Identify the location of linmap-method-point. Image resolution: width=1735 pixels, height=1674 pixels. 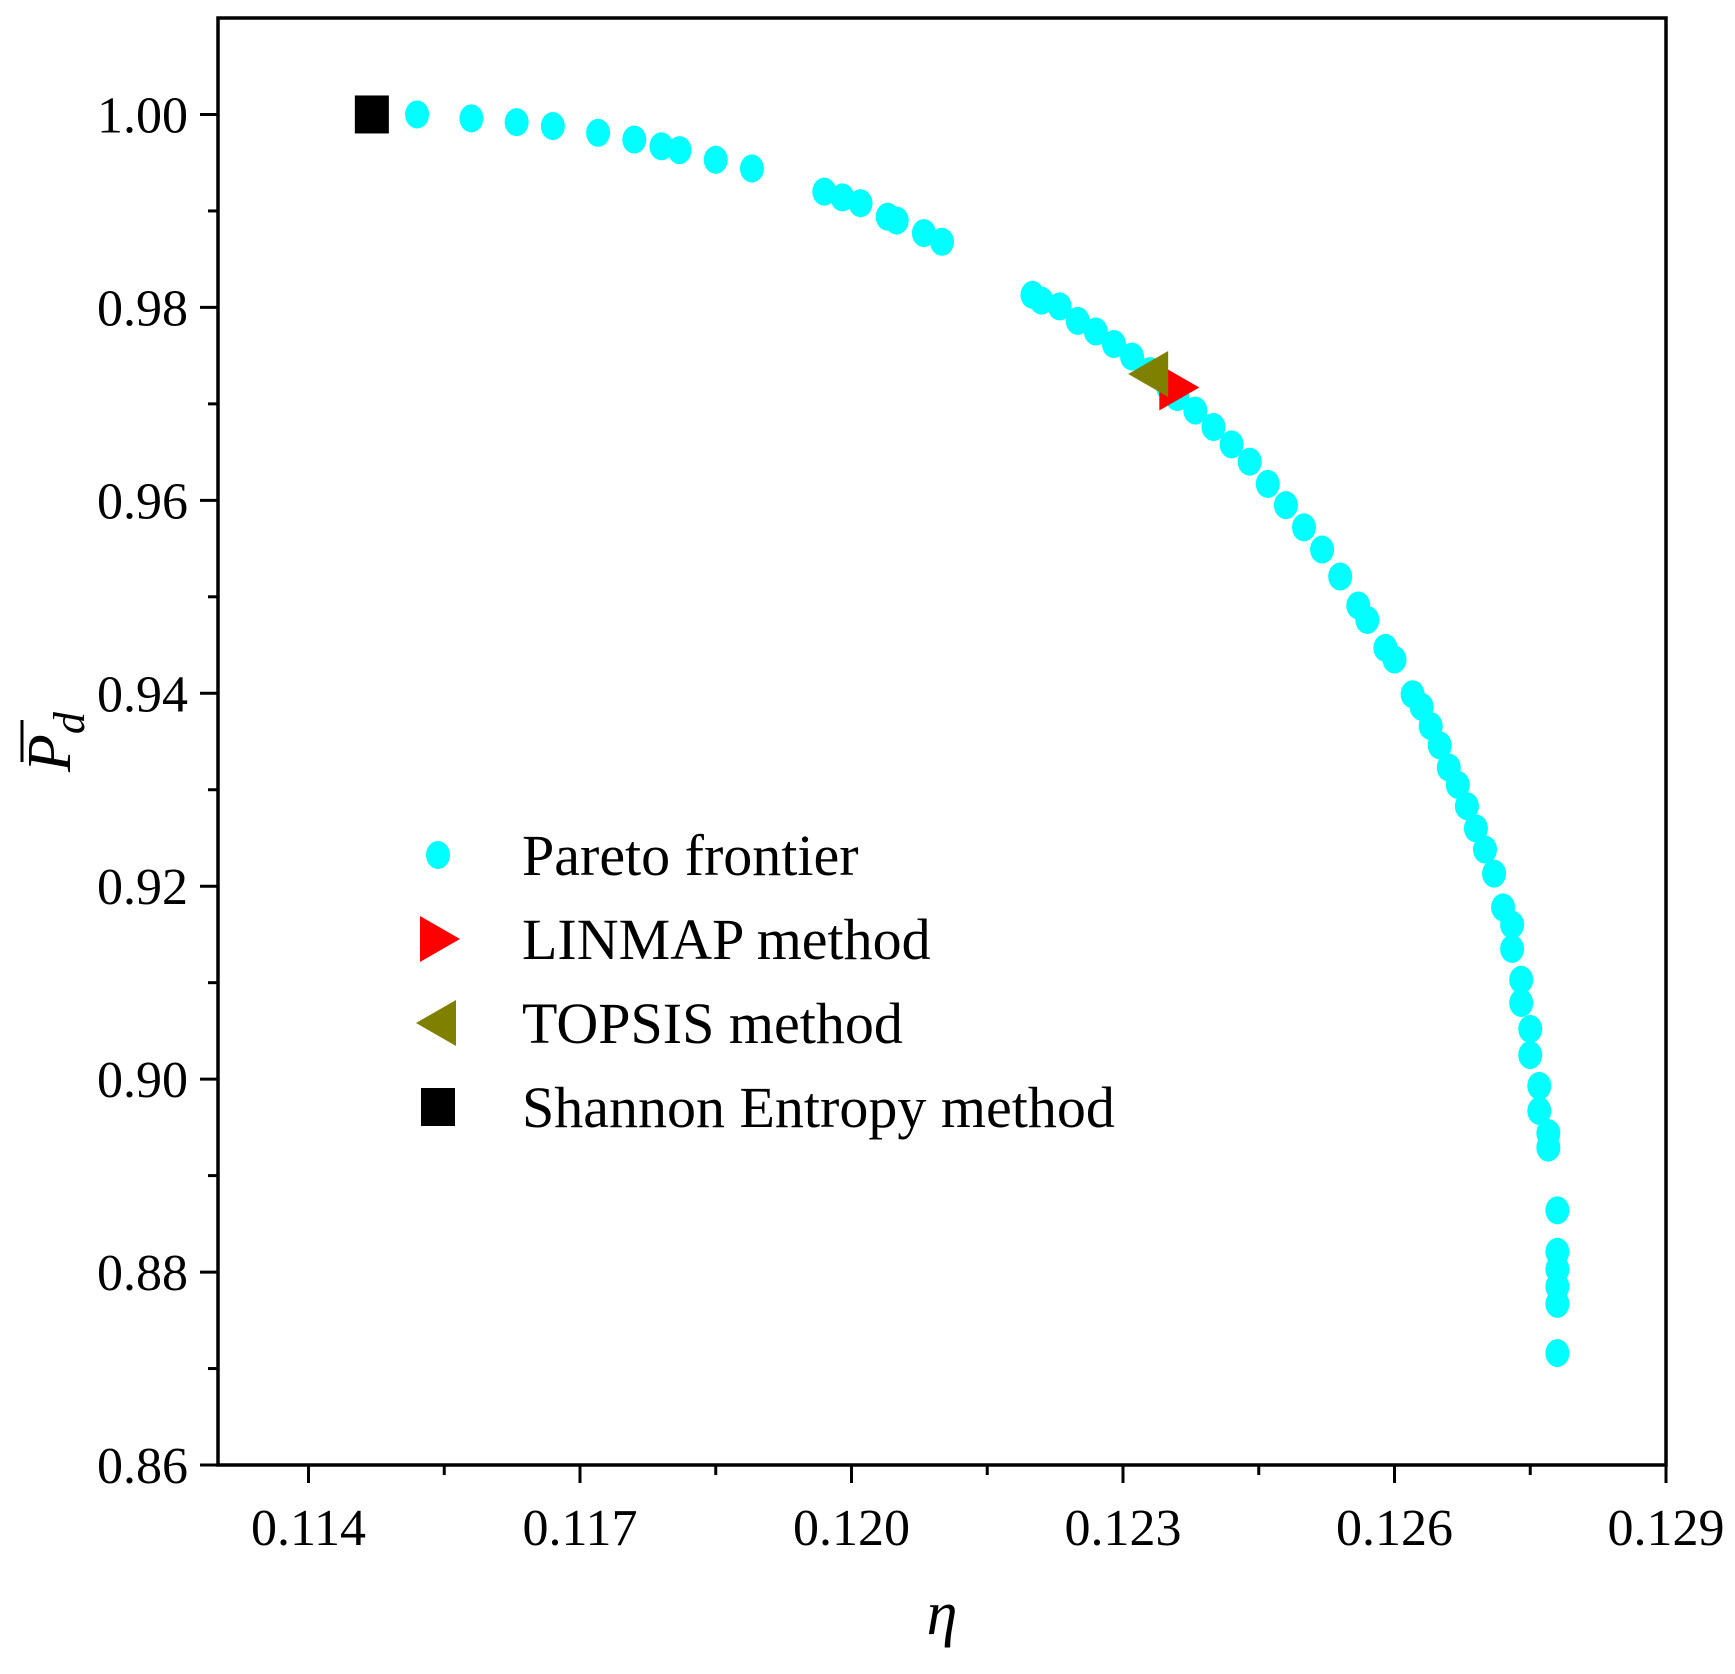
(1179, 387).